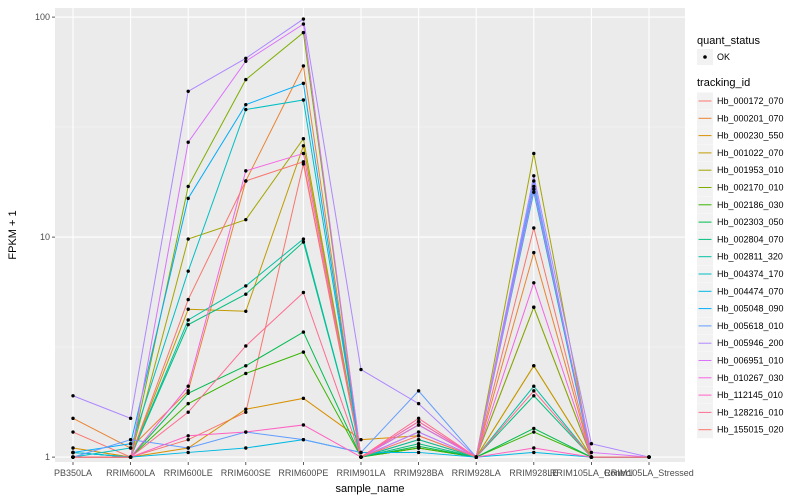 This screenshot has height=500, width=800. What do you see at coordinates (47, 457) in the screenshot?
I see `y-tick-label: 1` at bounding box center [47, 457].